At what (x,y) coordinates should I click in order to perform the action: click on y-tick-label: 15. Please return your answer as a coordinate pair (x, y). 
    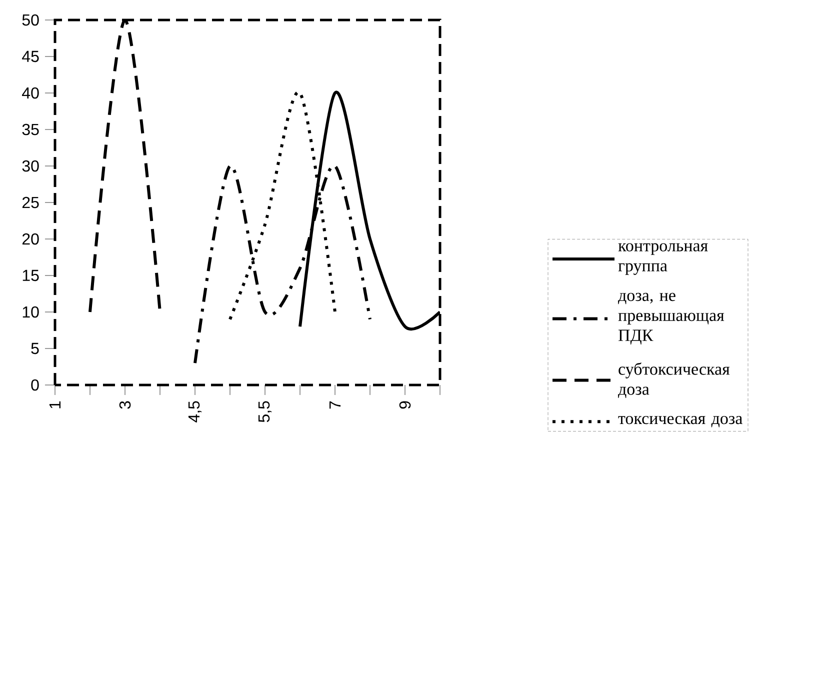
    Looking at the image, I should click on (30, 276).